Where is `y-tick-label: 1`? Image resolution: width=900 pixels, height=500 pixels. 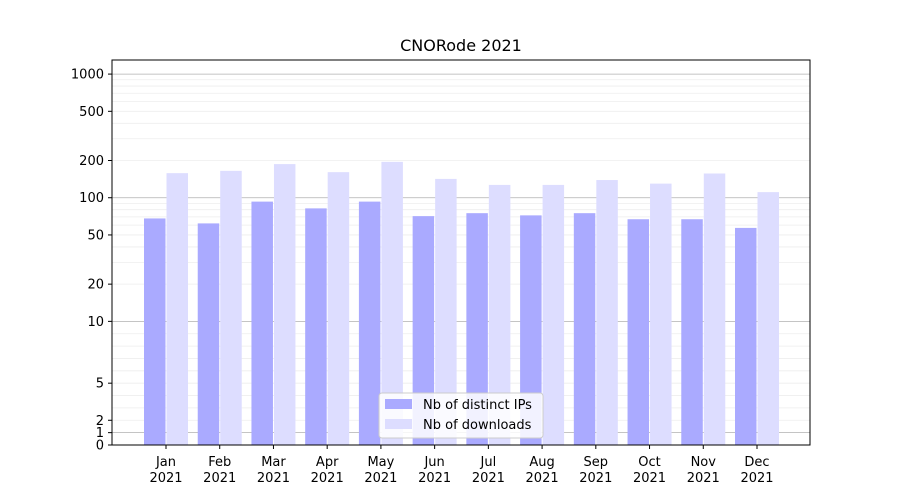 y-tick-label: 1 is located at coordinates (100, 433).